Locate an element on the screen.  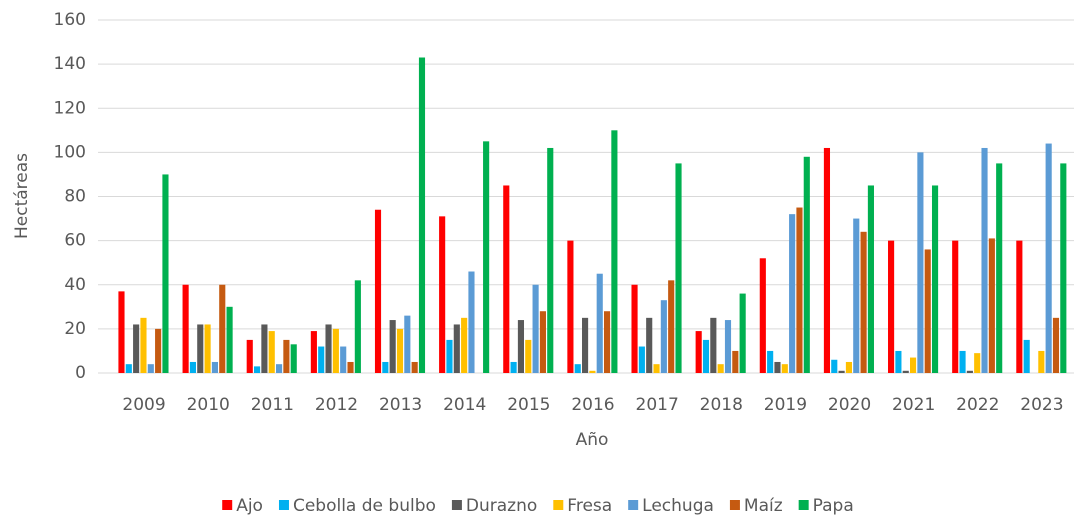
x-tick-label: 2018 is located at coordinates (721, 405).